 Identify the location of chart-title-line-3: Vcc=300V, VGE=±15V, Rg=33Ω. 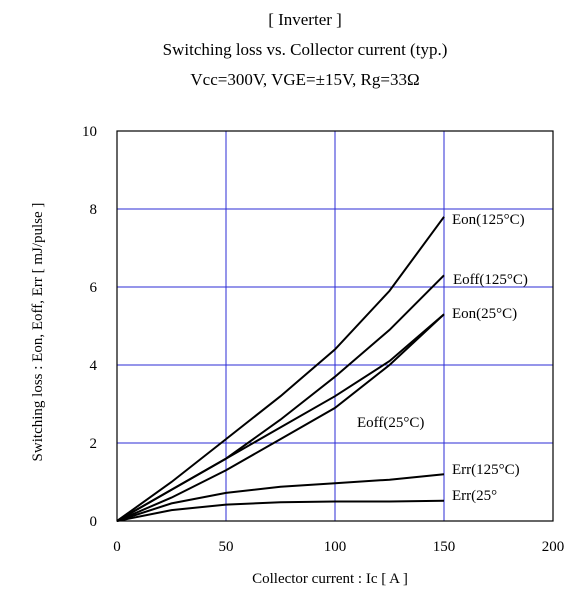
(304, 79).